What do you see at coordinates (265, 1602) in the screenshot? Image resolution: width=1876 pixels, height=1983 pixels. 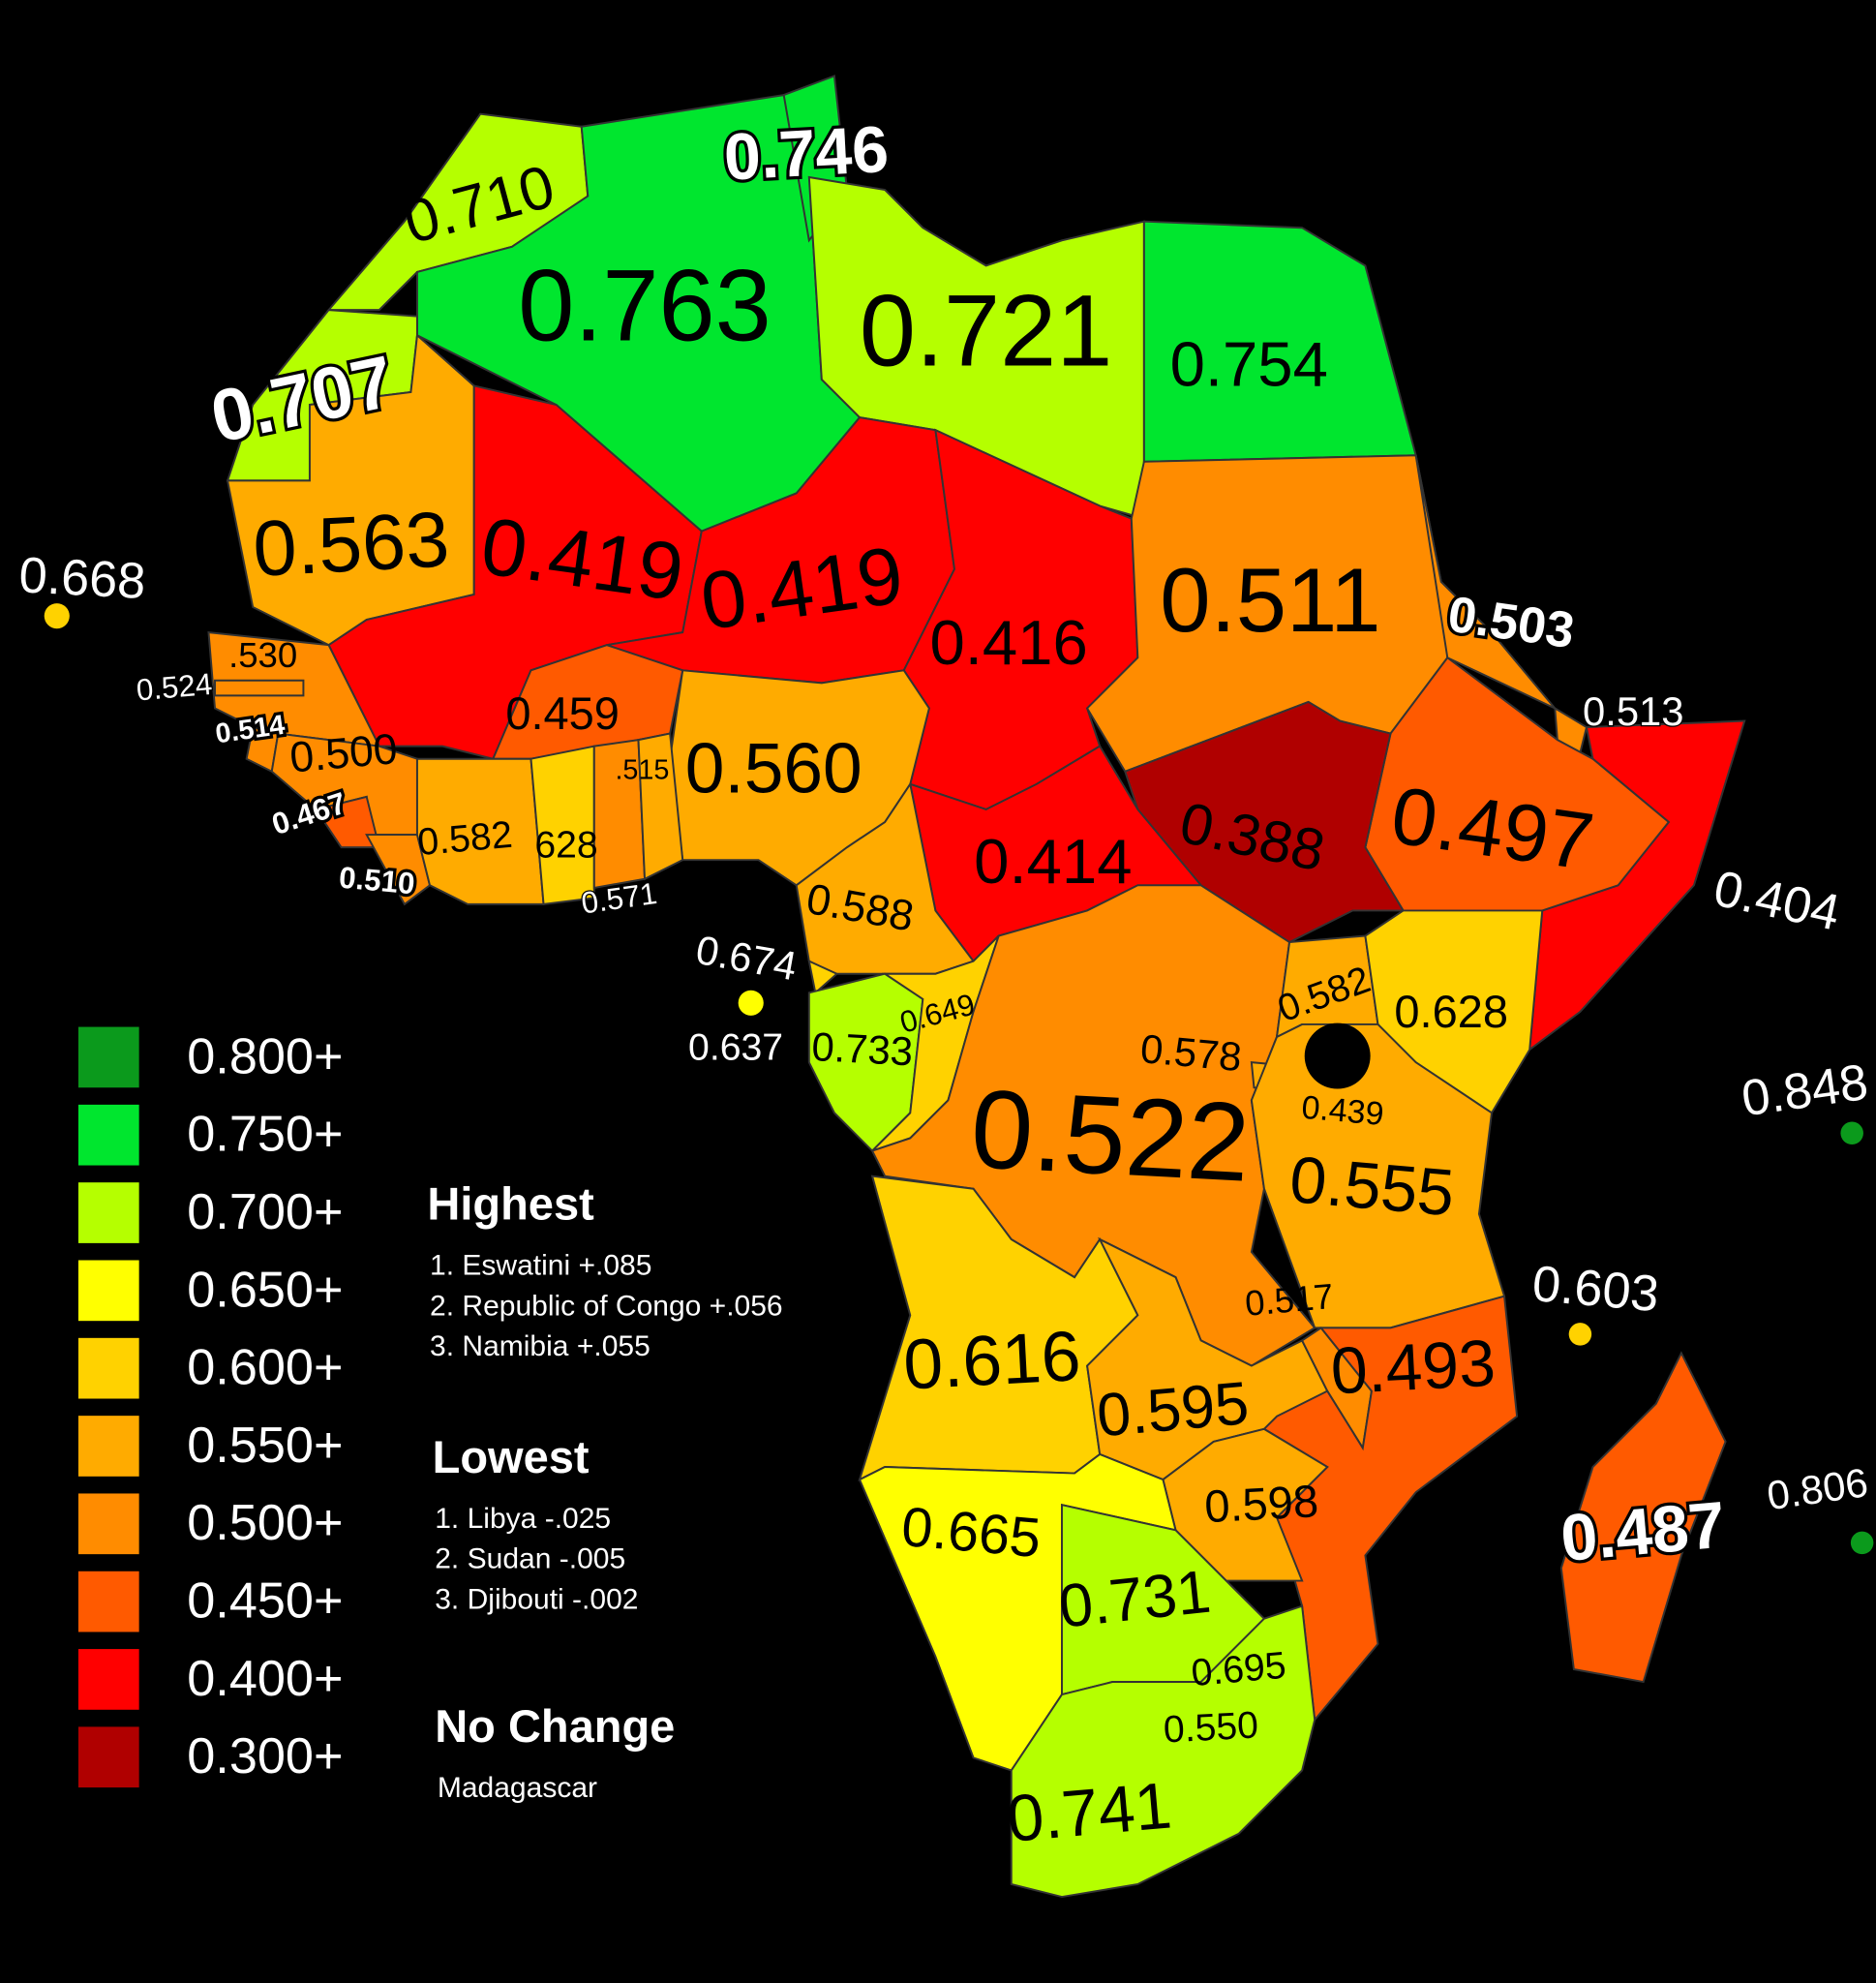 I see `legend-label: 0.450+` at bounding box center [265, 1602].